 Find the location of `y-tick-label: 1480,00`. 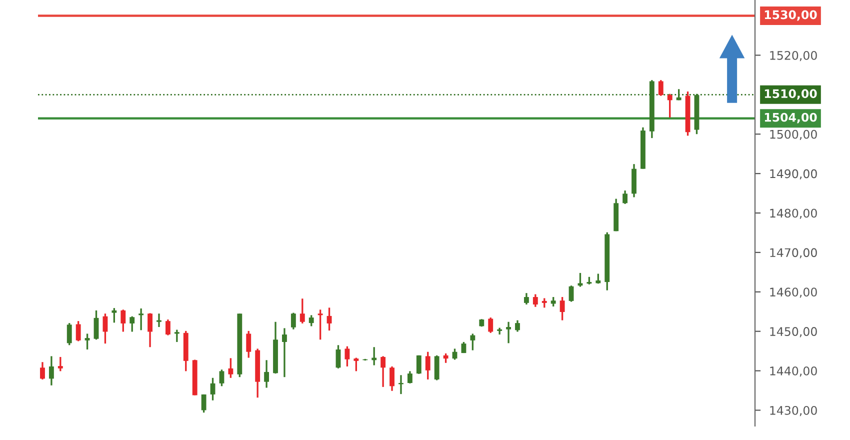

y-tick-label: 1480,00 is located at coordinates (793, 213).